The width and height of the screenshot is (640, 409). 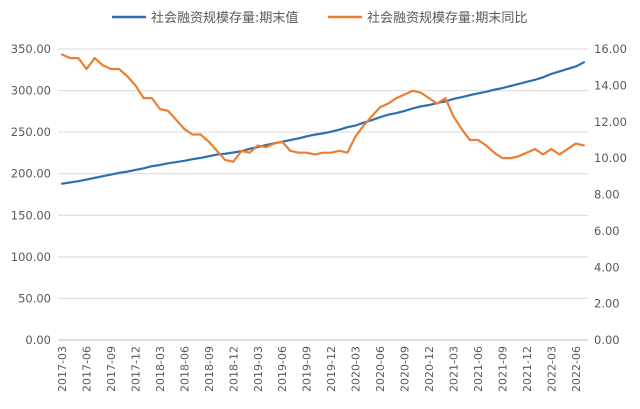 I want to click on y-tick-label-right: 0.00, so click(x=607, y=340).